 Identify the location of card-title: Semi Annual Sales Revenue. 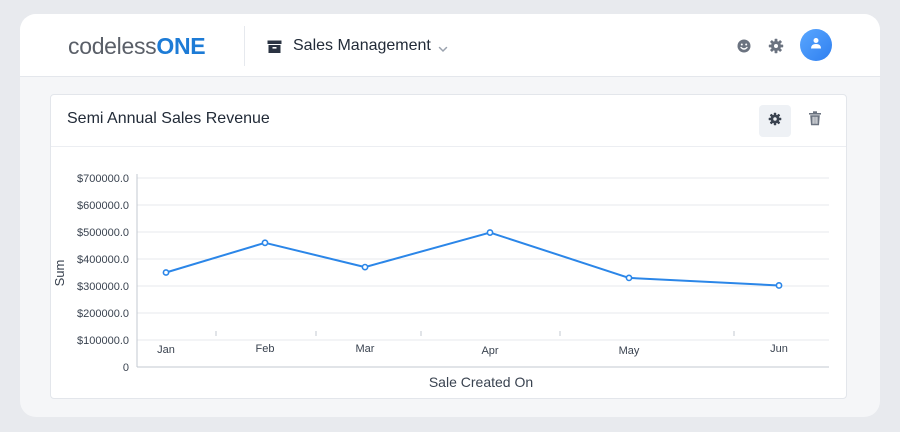
(168, 118).